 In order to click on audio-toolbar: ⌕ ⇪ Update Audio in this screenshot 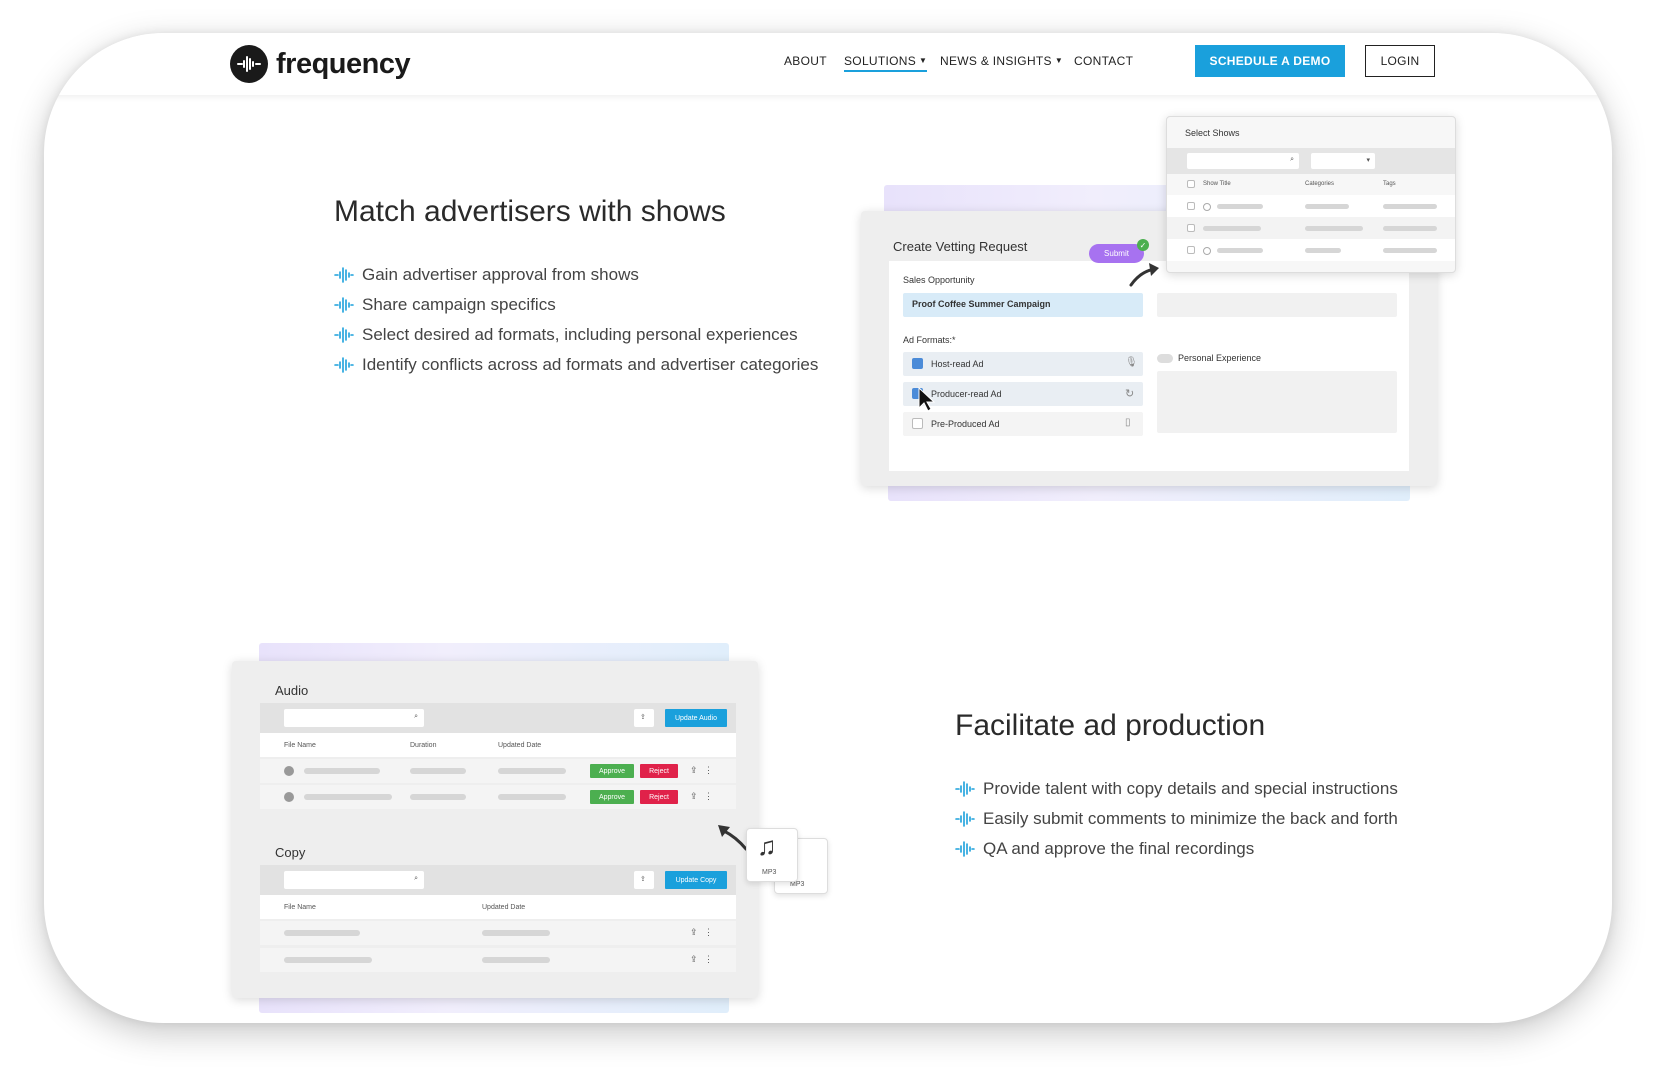, I will do `click(498, 718)`.